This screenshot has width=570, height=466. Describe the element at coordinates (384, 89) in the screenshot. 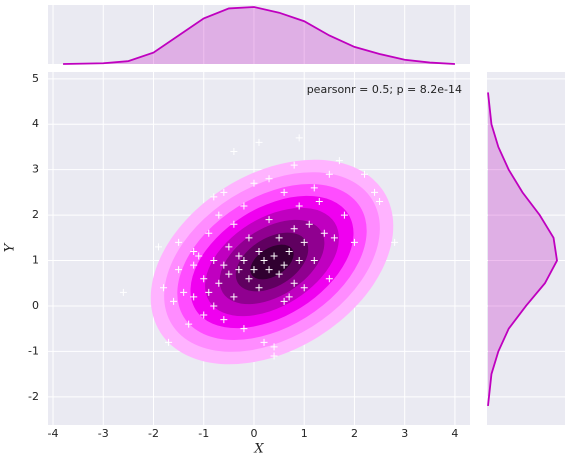

I see `annotation: pearsonr = 0.5; p = 8.2e-14` at that location.